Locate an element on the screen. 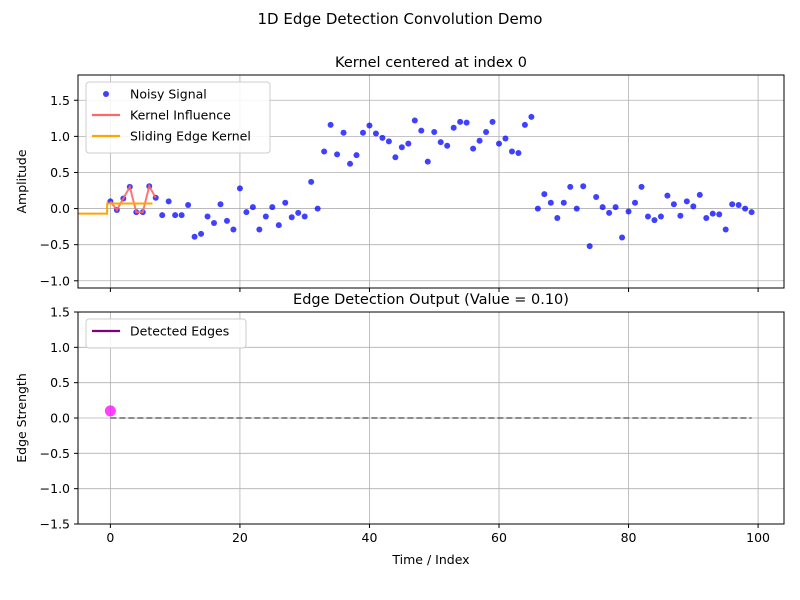  y-tick-label: 0.0 is located at coordinates (60, 418).